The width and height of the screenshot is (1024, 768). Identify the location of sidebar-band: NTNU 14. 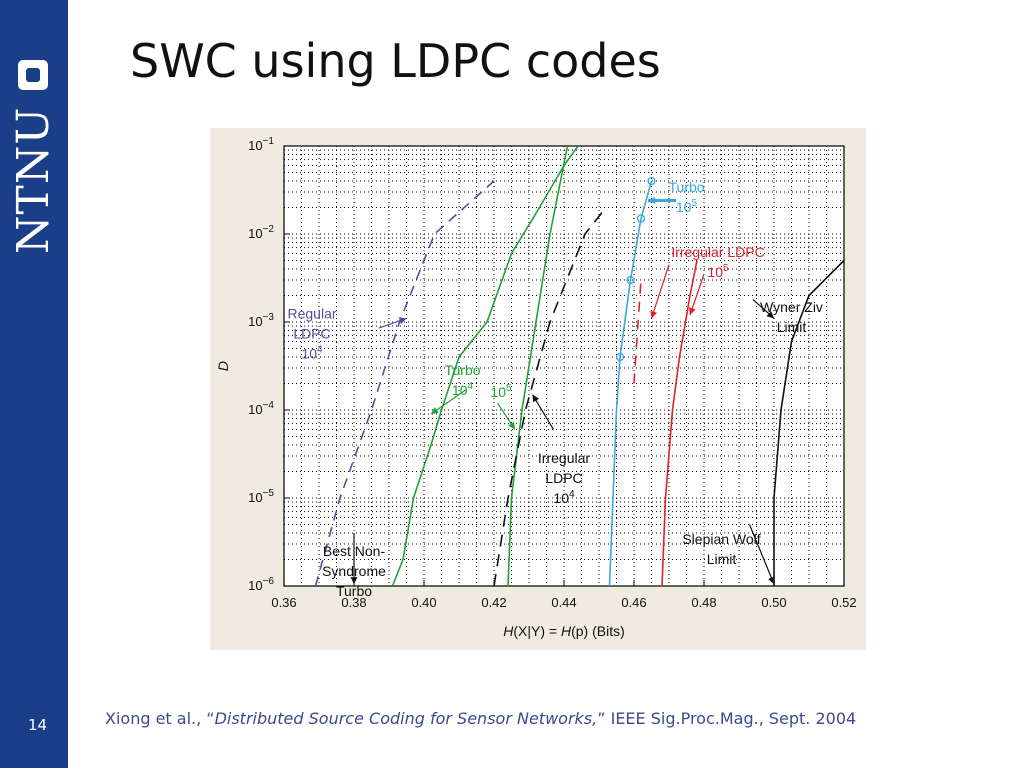
(34, 384).